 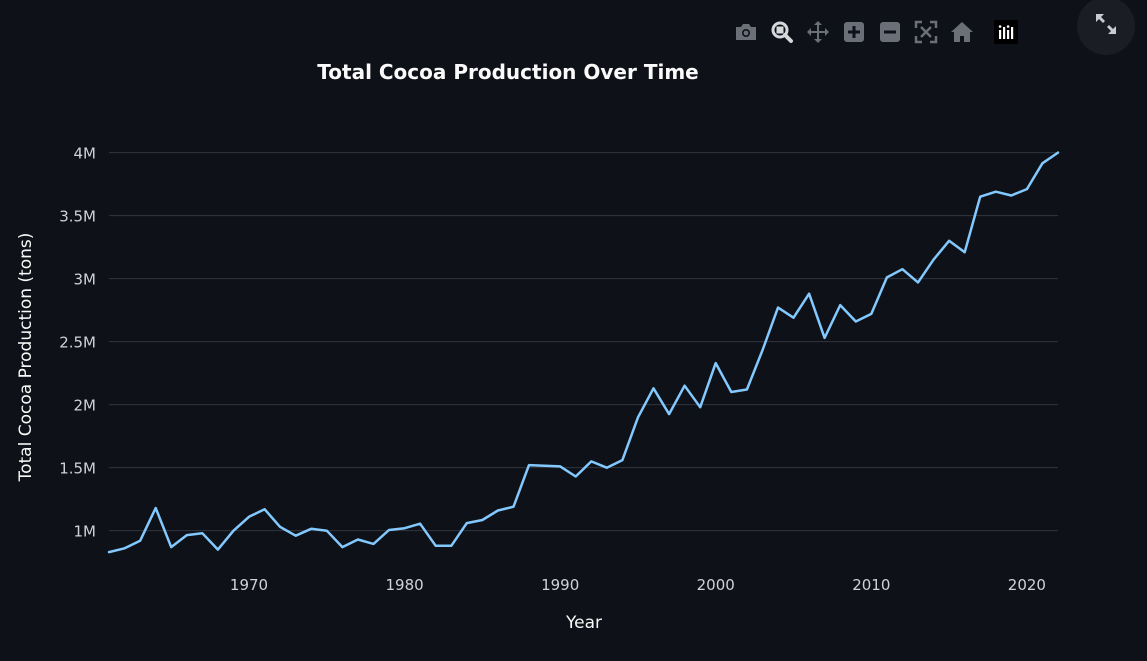 I want to click on camera-icon, so click(x=746, y=32).